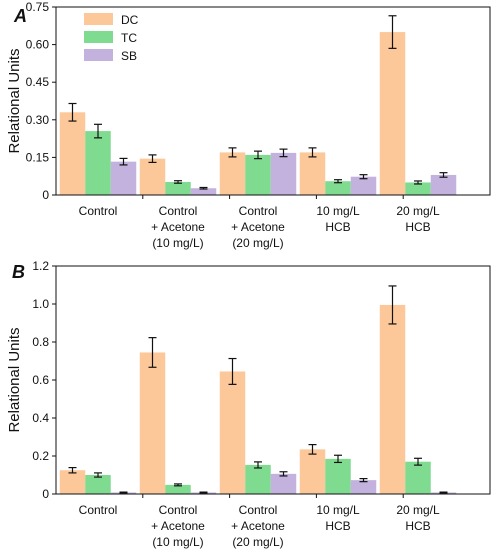  Describe the element at coordinates (40, 342) in the screenshot. I see `panel-b-ytick-label-4: 0.8` at that location.